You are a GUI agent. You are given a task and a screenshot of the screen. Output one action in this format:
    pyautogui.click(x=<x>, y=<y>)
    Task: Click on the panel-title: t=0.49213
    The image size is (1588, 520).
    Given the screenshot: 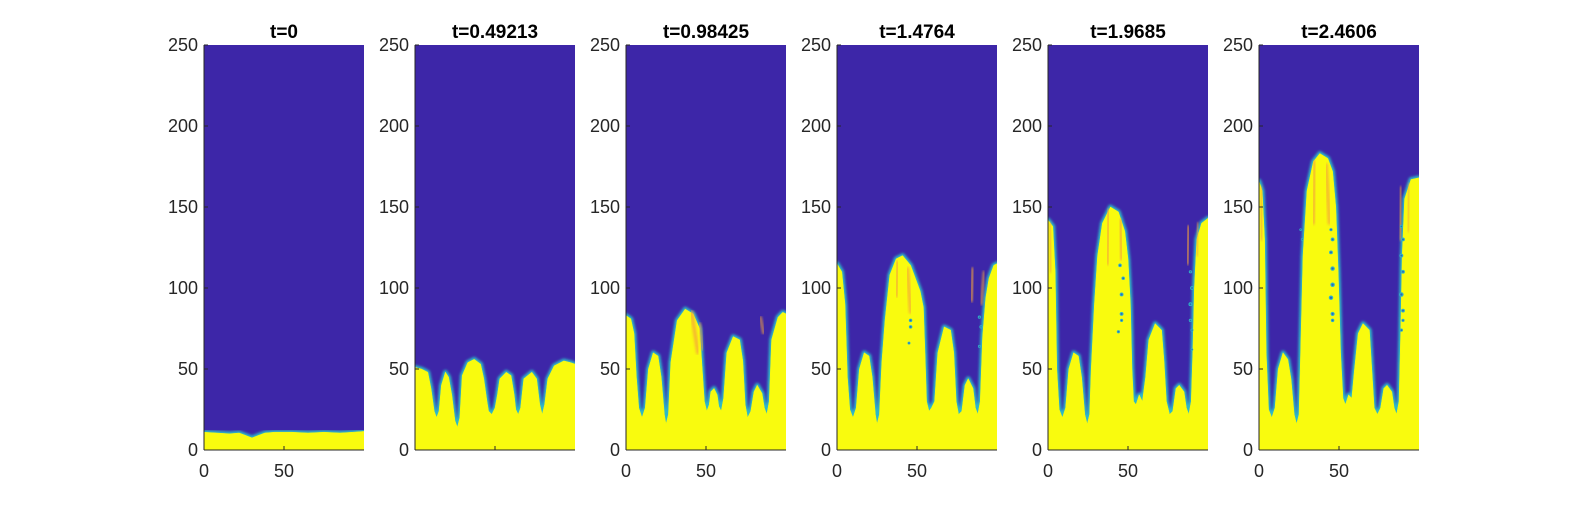 What is the action you would take?
    pyautogui.click(x=495, y=32)
    